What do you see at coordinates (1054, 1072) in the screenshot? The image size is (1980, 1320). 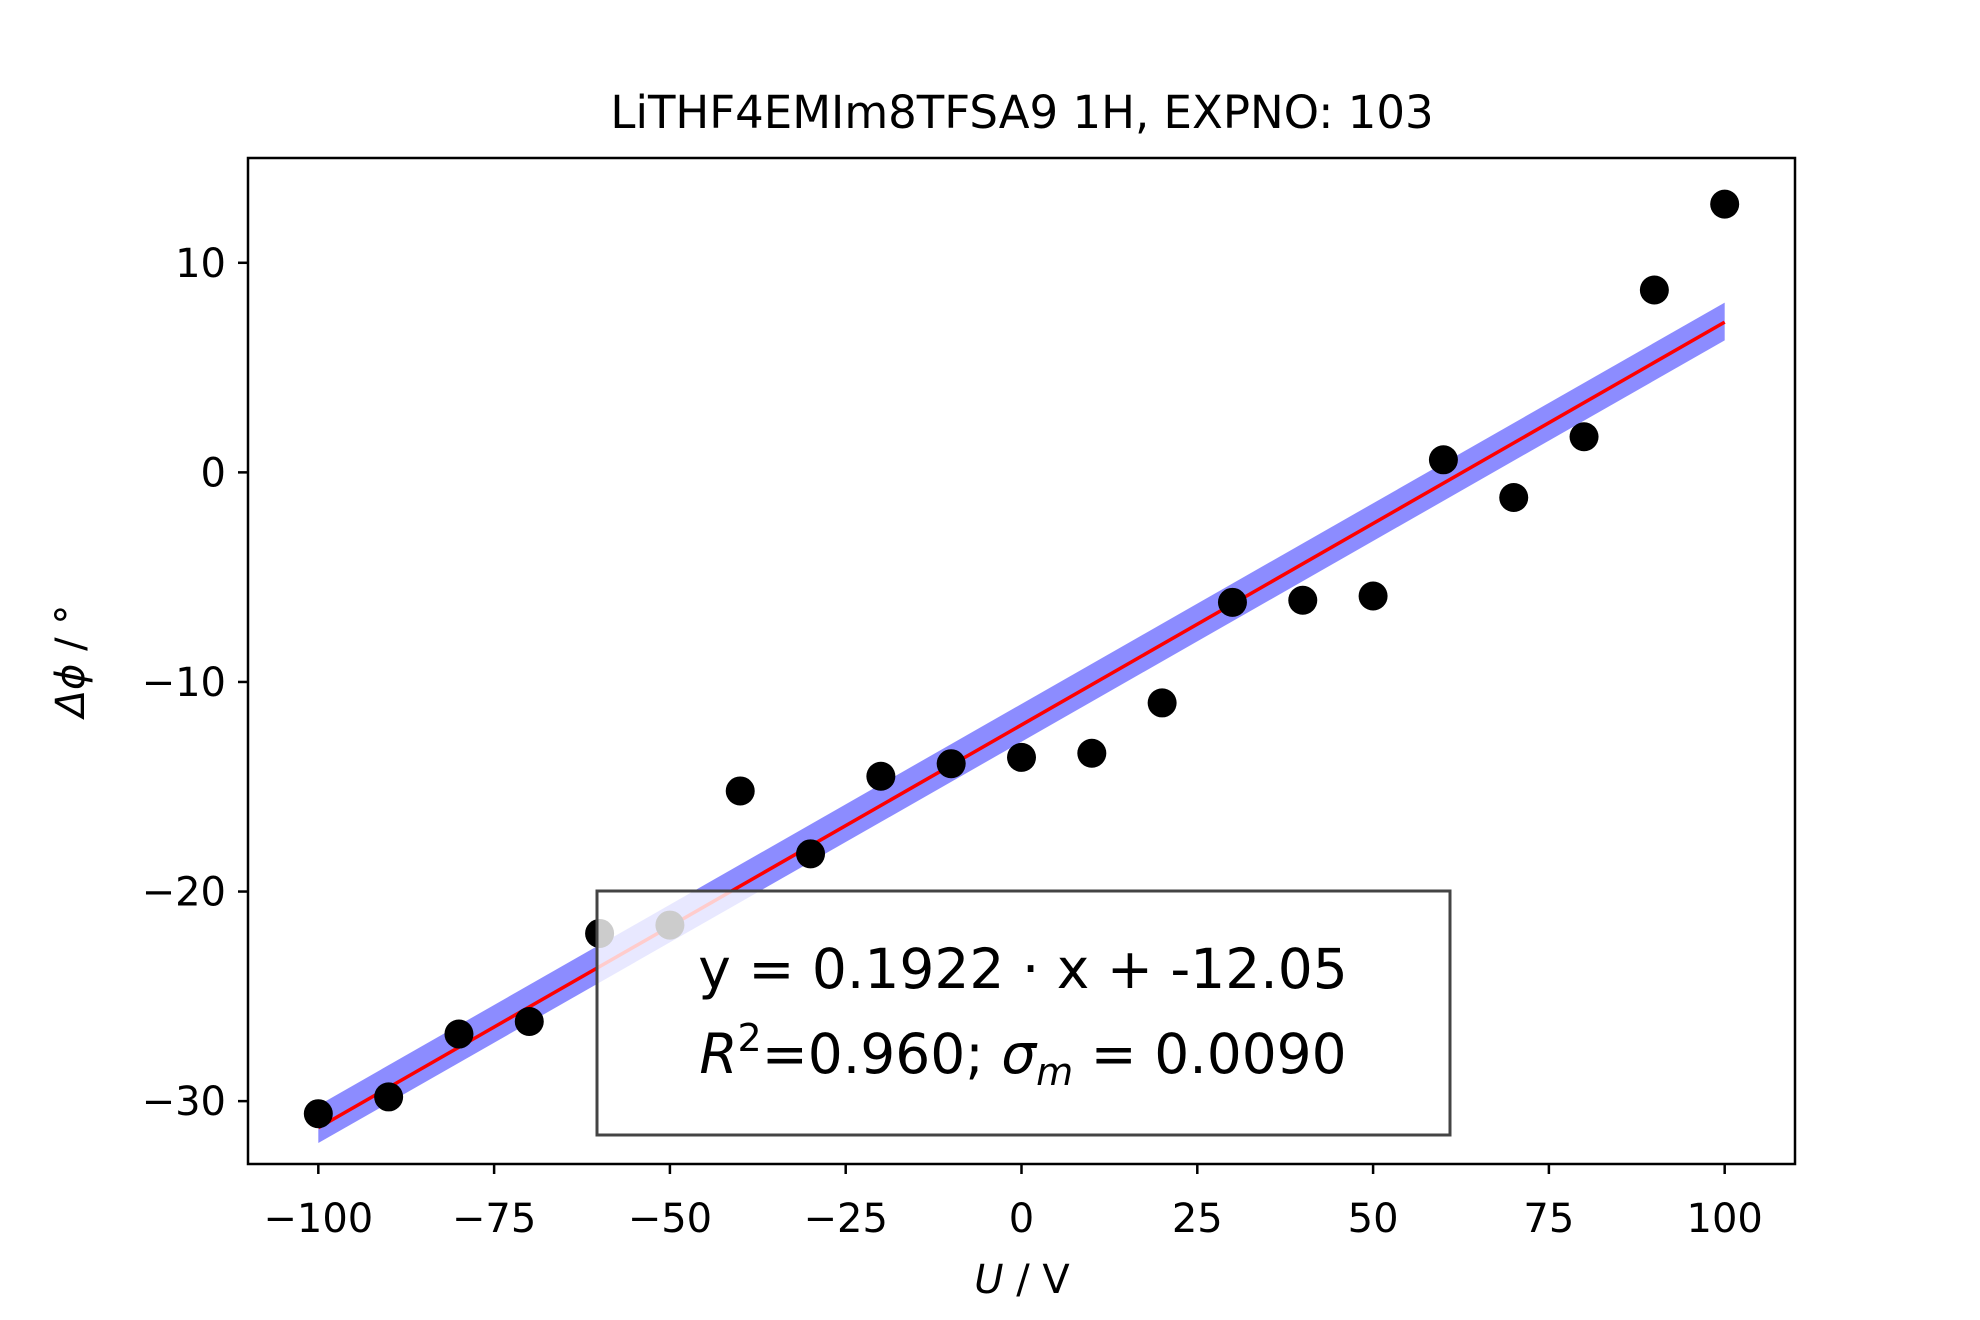 I see `sigma-subscript: m` at bounding box center [1054, 1072].